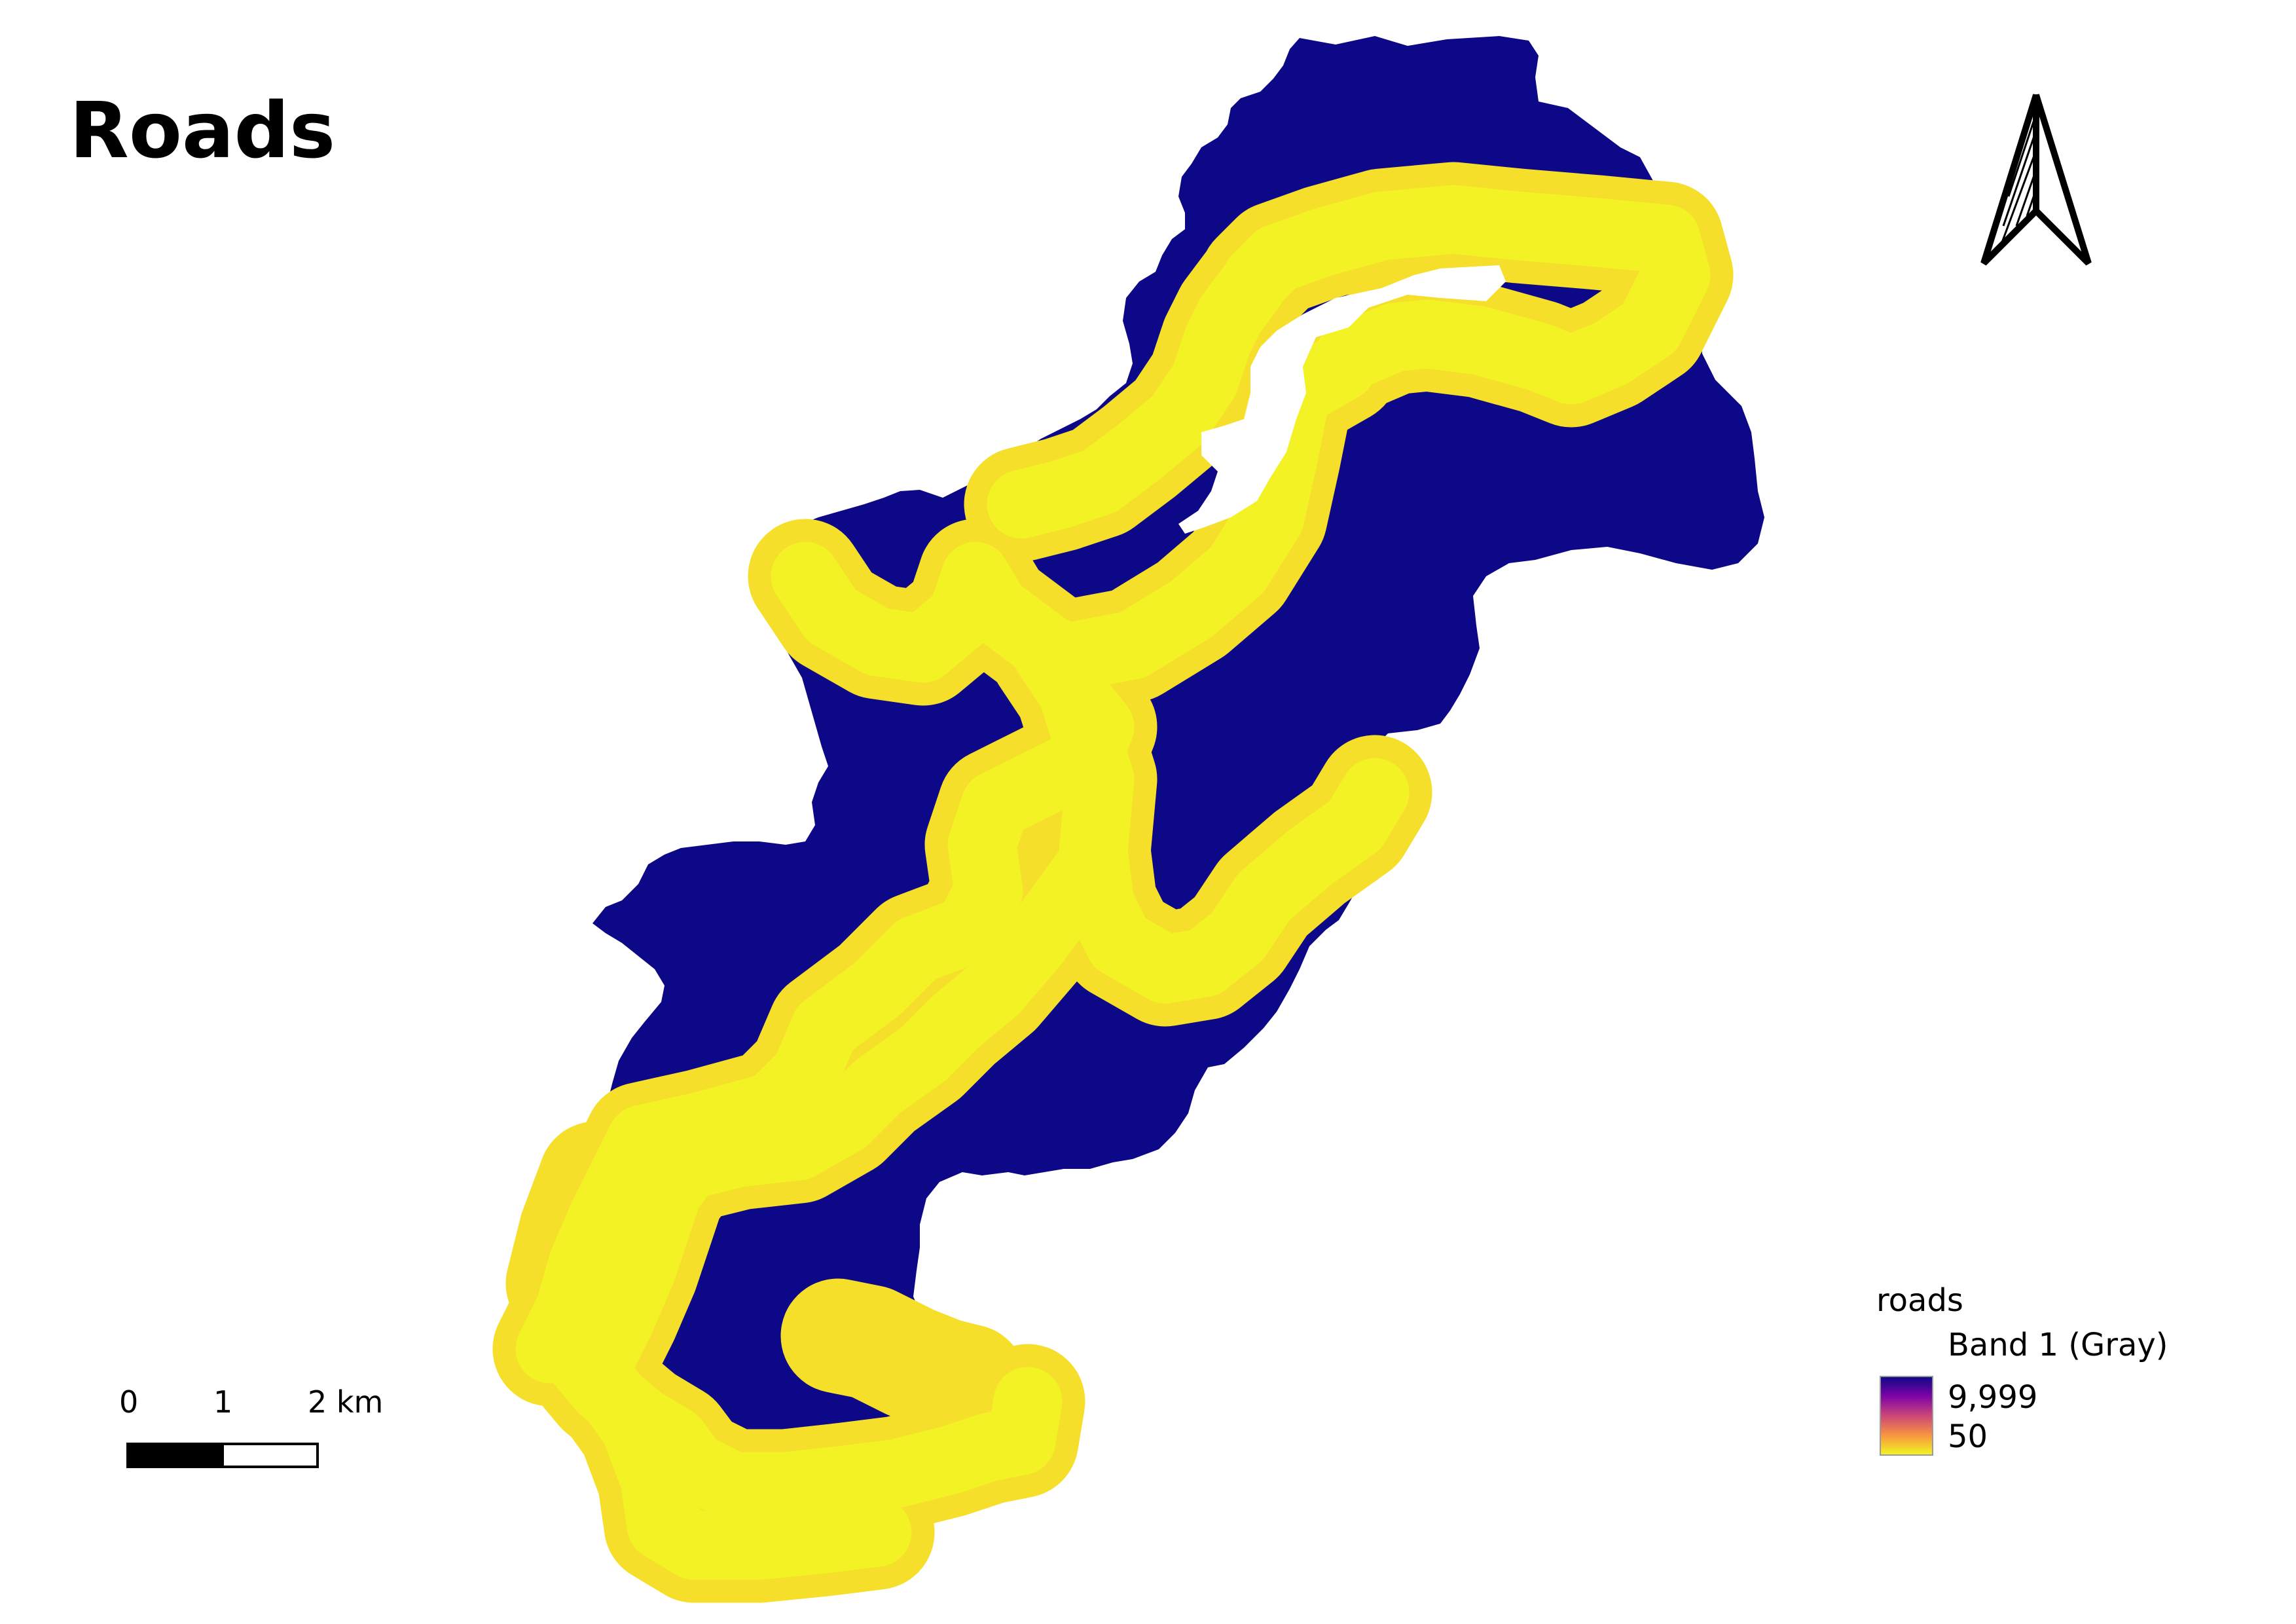 Image resolution: width=2296 pixels, height=1624 pixels. What do you see at coordinates (202, 130) in the screenshot?
I see `map-title: Roads` at bounding box center [202, 130].